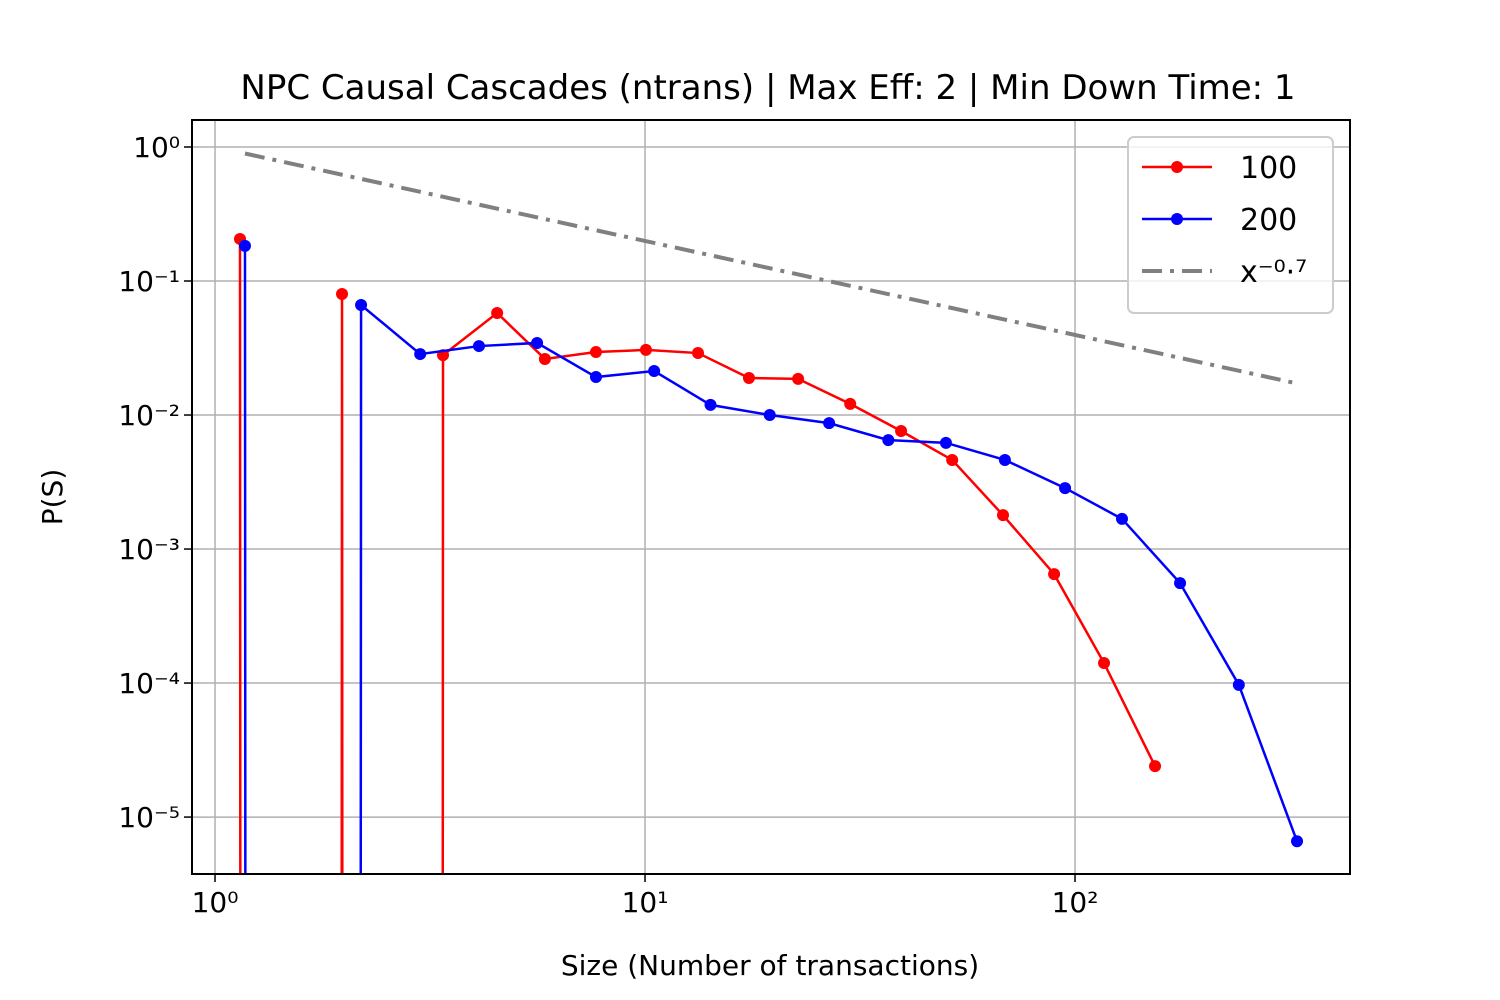  Describe the element at coordinates (52, 497) in the screenshot. I see `y-axis-label: P(S)` at that location.